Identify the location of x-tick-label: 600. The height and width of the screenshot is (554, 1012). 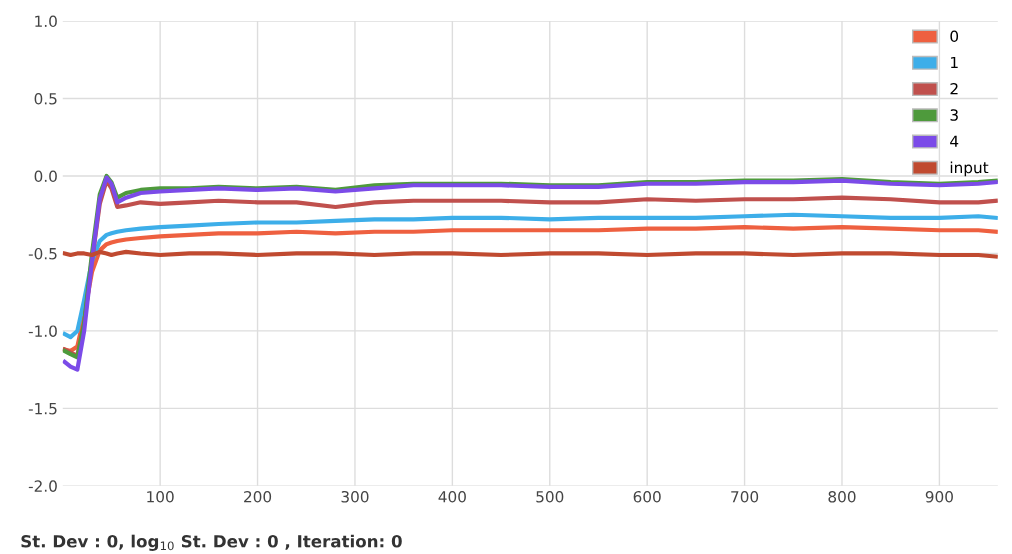
(647, 496).